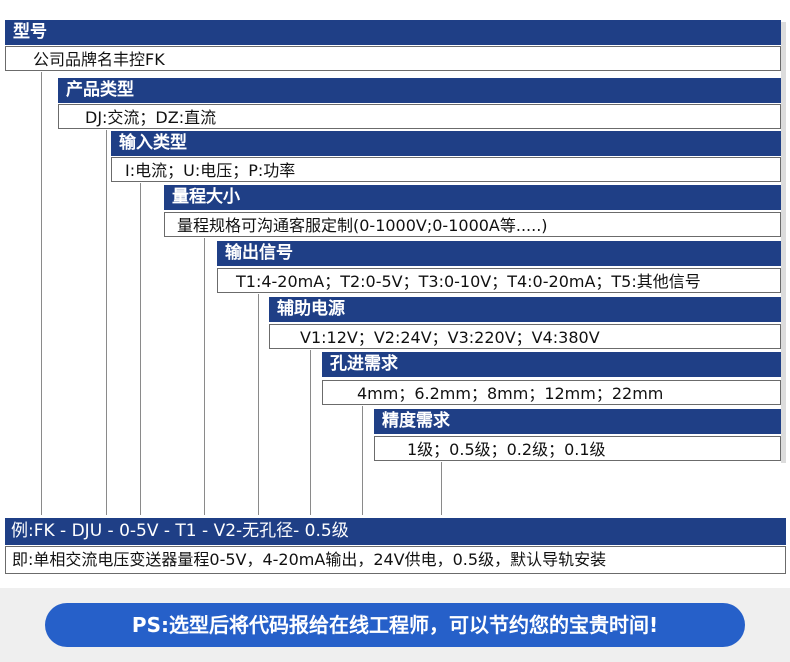 The width and height of the screenshot is (790, 662). What do you see at coordinates (446, 169) in the screenshot?
I see `row-value-input-type: I:电流；U:电压；P:功率` at bounding box center [446, 169].